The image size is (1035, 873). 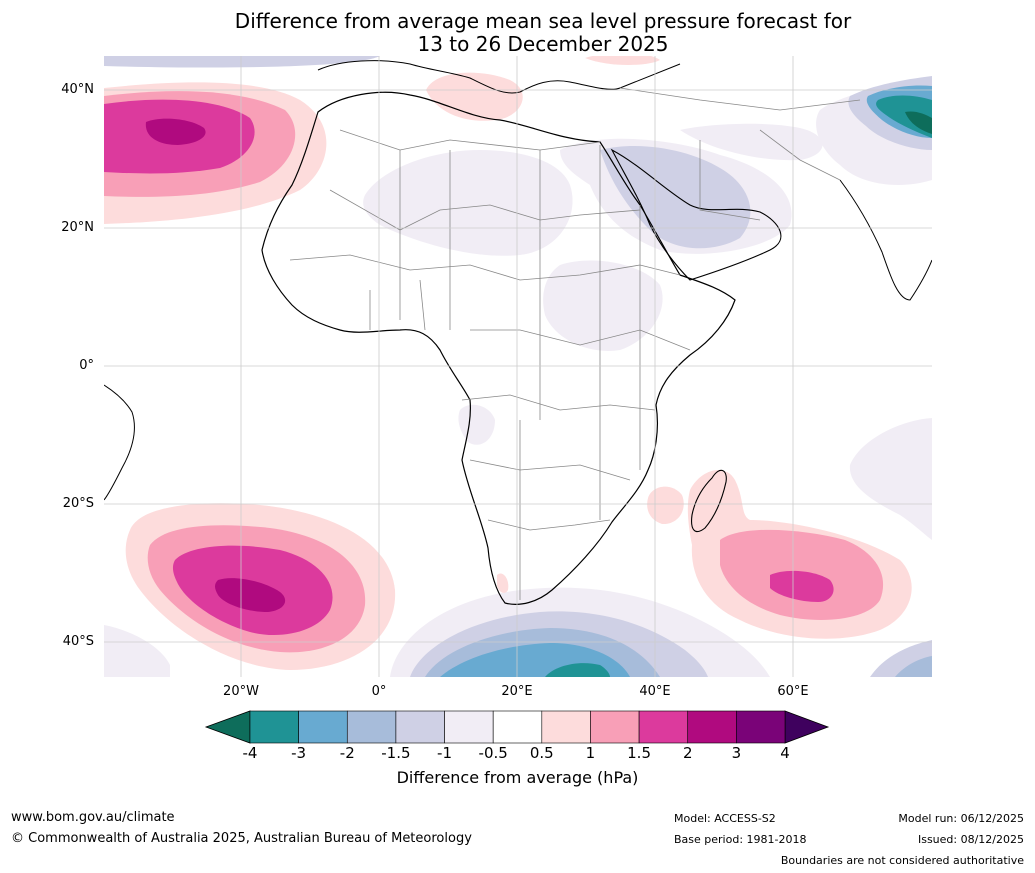 I want to click on colorbar-extend-low, so click(x=227, y=727).